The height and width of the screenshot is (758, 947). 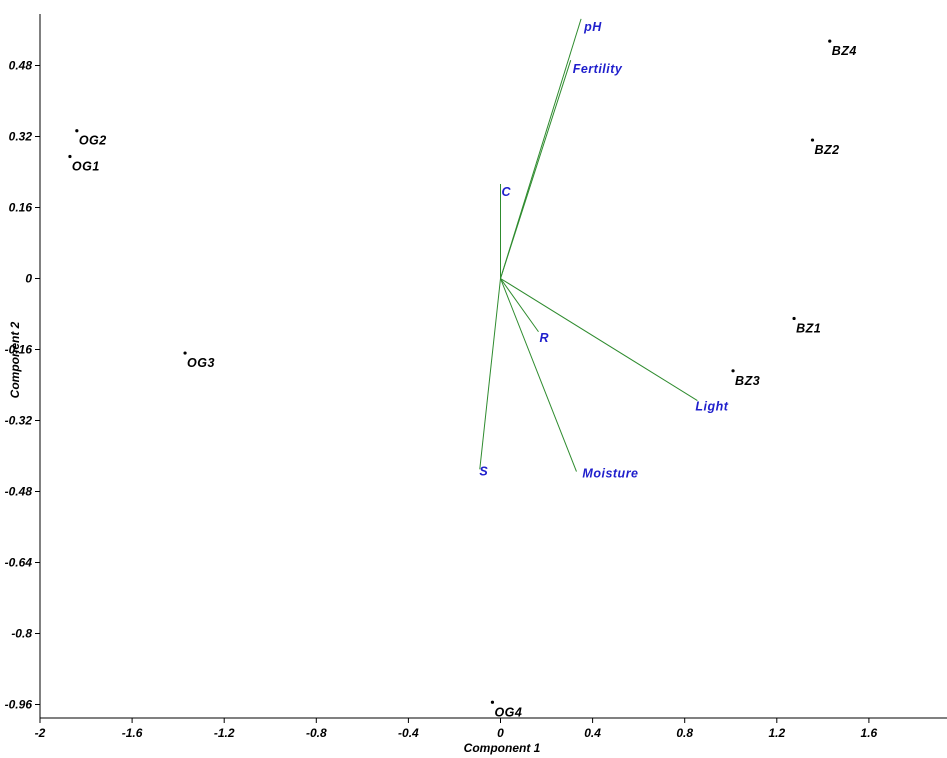 What do you see at coordinates (684, 733) in the screenshot?
I see `x-tick-label: 0.8` at bounding box center [684, 733].